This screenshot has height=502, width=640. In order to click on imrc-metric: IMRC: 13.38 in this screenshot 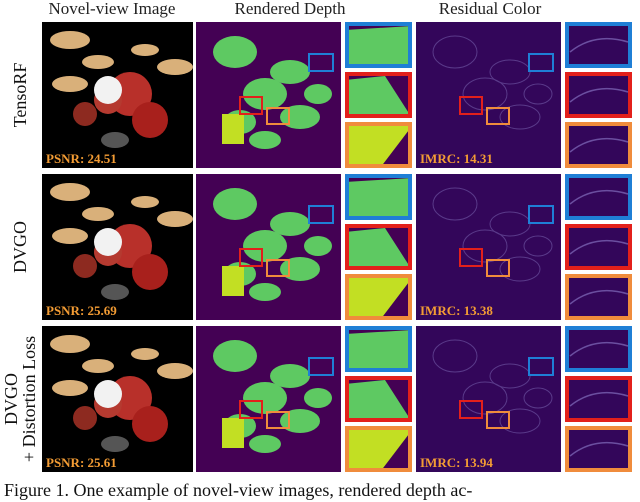, I will do `click(456, 310)`.